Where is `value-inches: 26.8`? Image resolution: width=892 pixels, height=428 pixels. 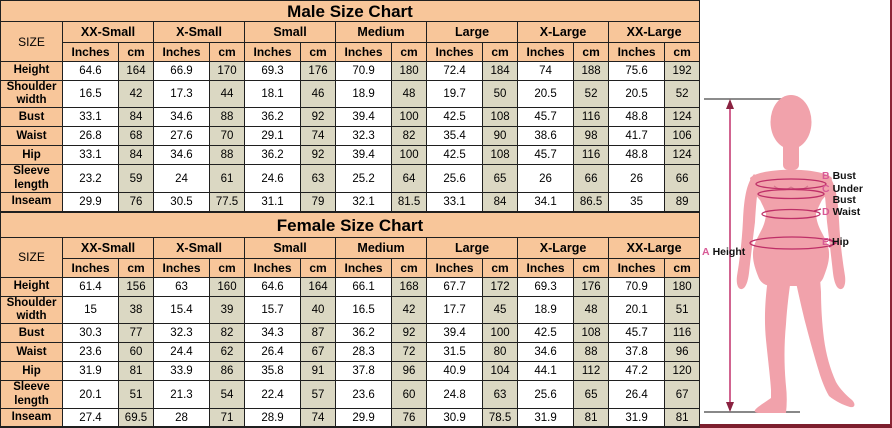 value-inches: 26.8 is located at coordinates (90, 136).